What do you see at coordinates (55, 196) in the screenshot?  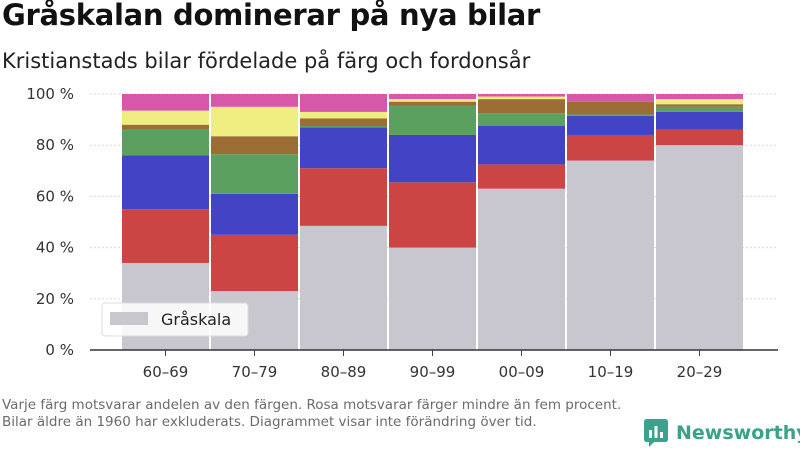 I see `y-tick-label: 60 %` at bounding box center [55, 196].